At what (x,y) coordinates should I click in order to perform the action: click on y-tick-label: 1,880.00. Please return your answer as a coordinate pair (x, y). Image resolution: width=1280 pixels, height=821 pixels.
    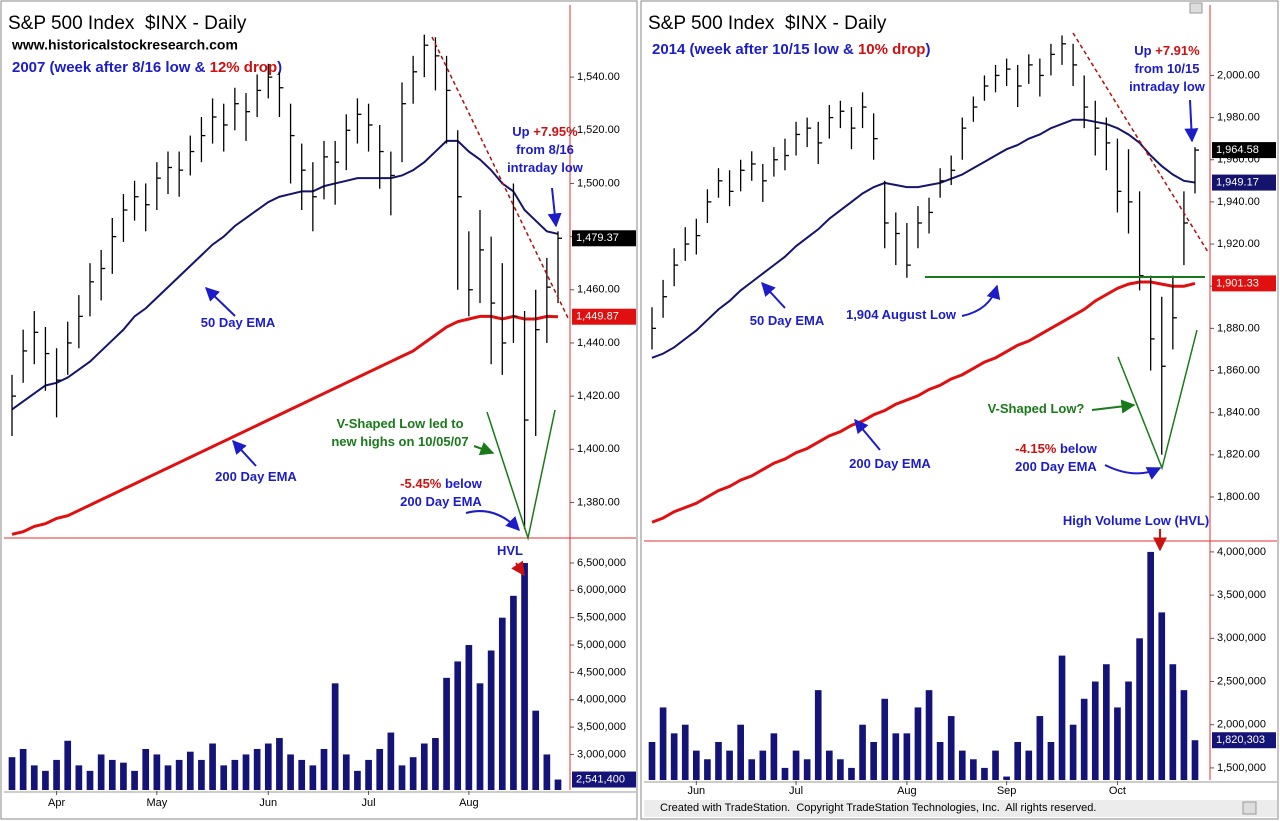
    Looking at the image, I should click on (1238, 328).